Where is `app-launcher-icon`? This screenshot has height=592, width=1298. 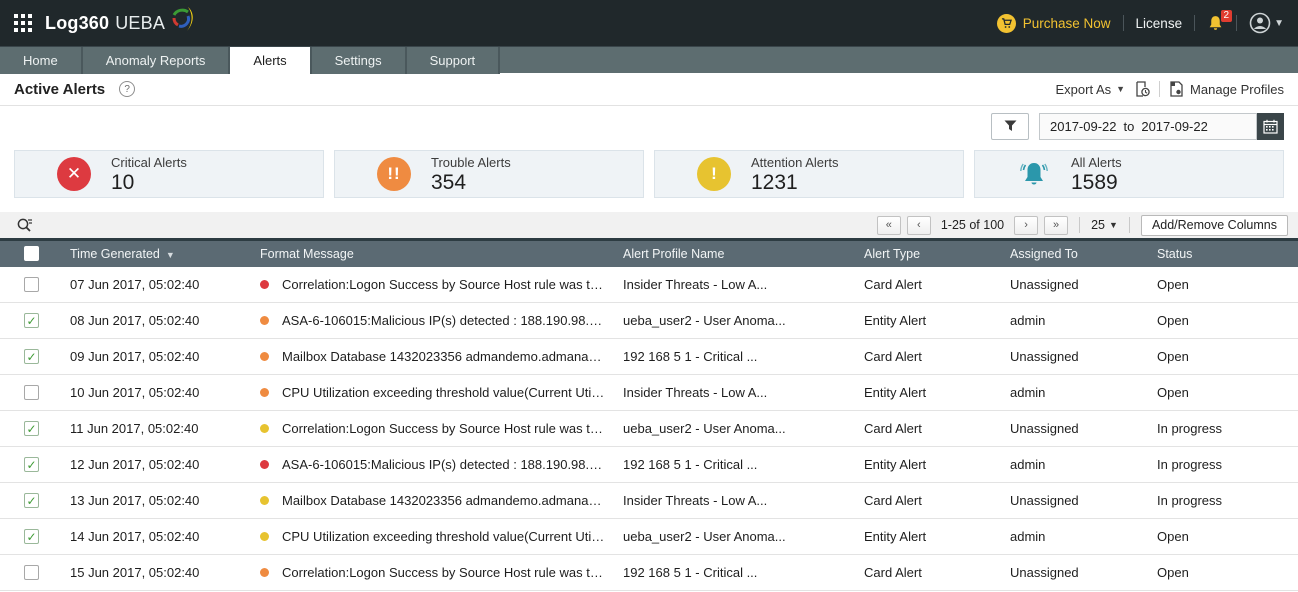
app-launcher-icon is located at coordinates (23, 23).